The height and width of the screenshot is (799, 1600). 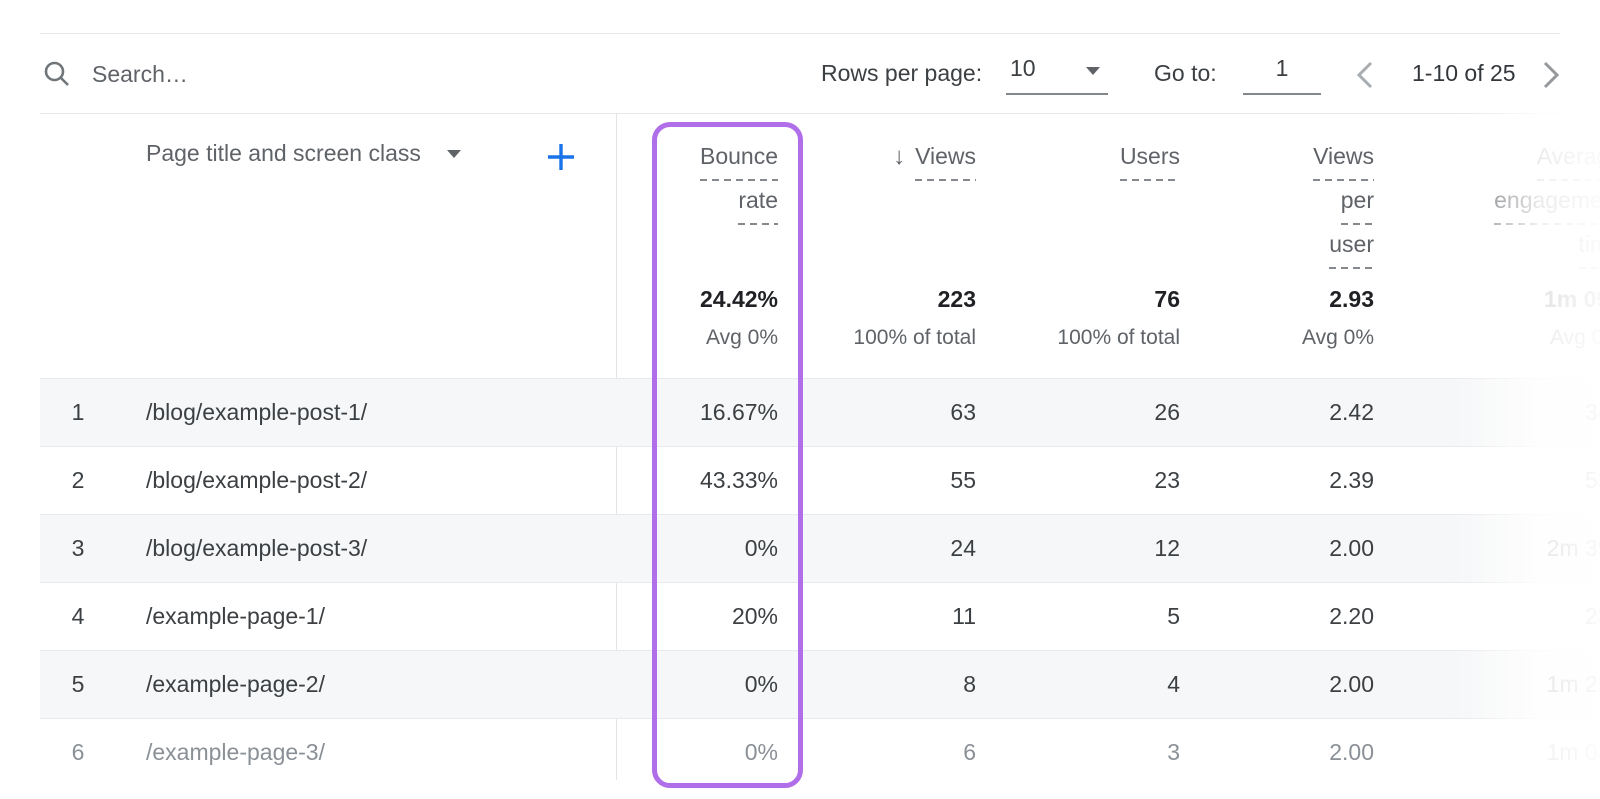 I want to click on totals-average-engagement-time: 1m 09s Avg 0%, so click(x=1571, y=317).